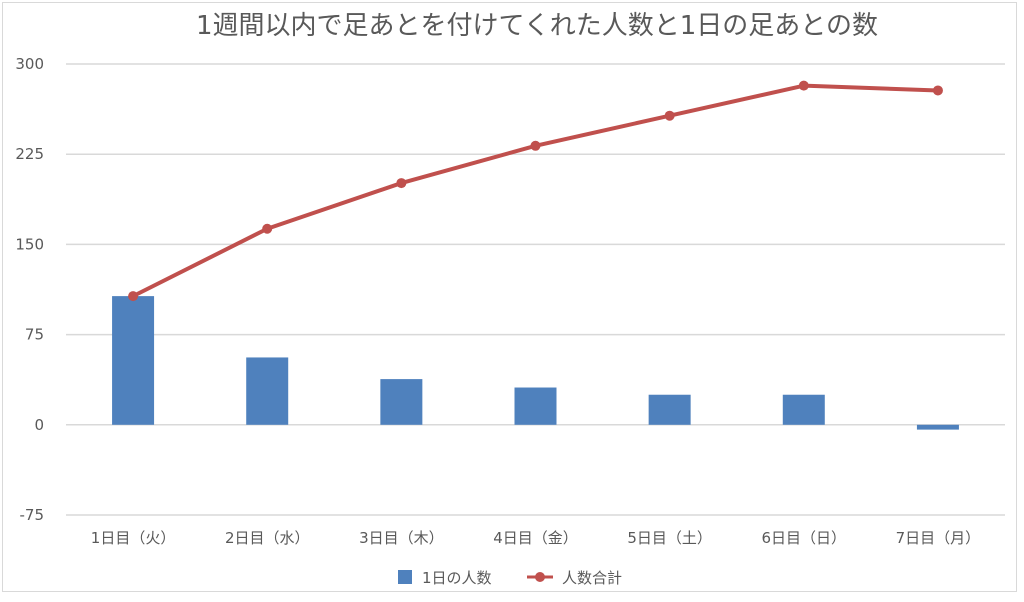 The height and width of the screenshot is (602, 1024). I want to click on y-tick-label: -75, so click(32, 515).